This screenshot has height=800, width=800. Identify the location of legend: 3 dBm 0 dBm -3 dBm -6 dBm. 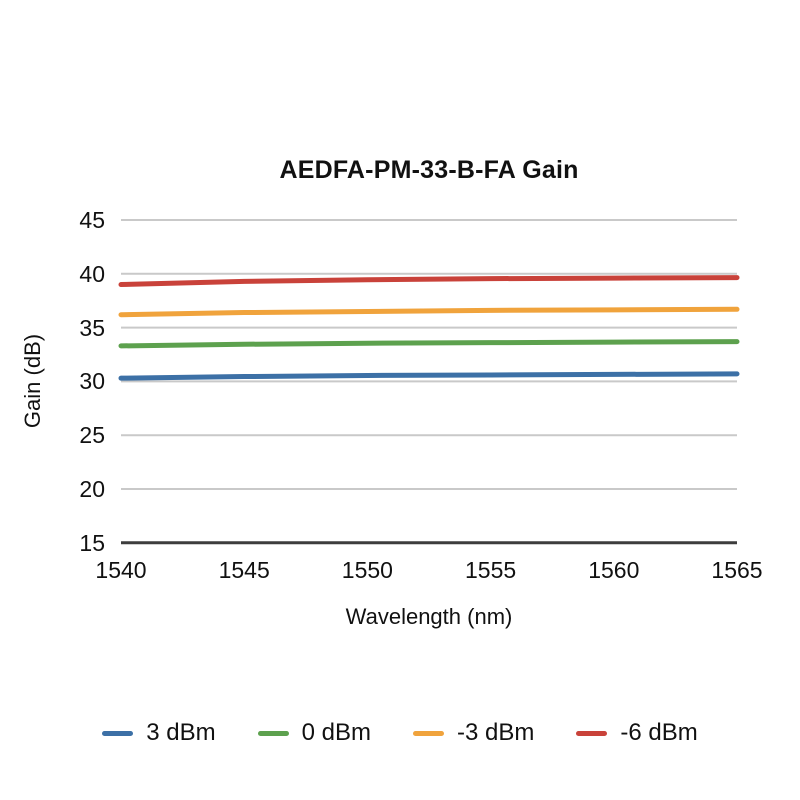
(400, 733).